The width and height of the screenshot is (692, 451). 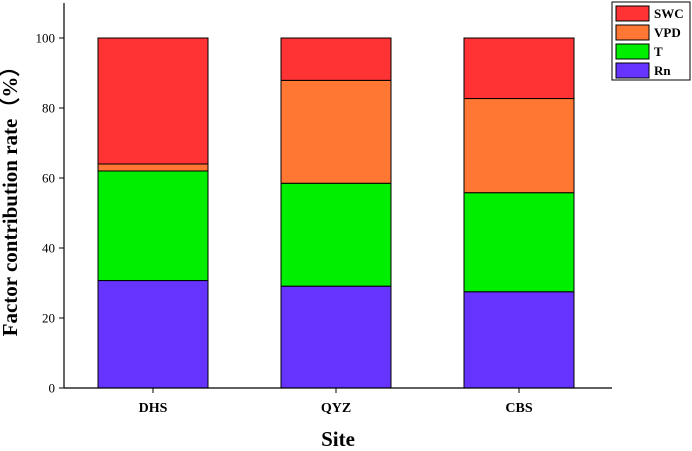 I want to click on y-tick-label: 80, so click(x=48, y=108).